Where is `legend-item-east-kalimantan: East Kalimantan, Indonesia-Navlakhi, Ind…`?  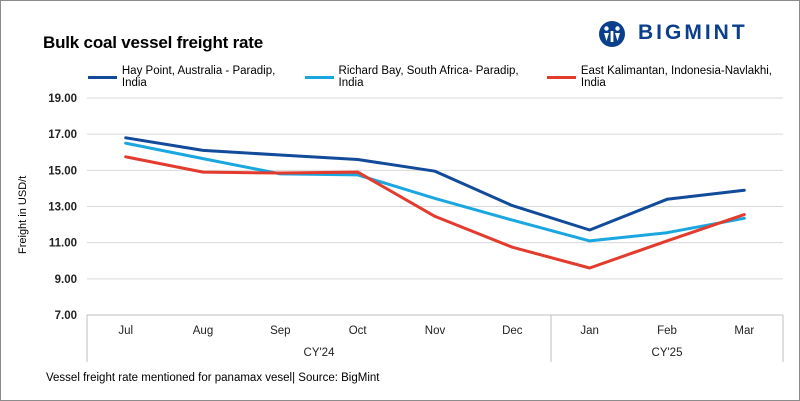
legend-item-east-kalimantan: East Kalimantan, Indonesia-Navlakhi, Ind… is located at coordinates (669, 77).